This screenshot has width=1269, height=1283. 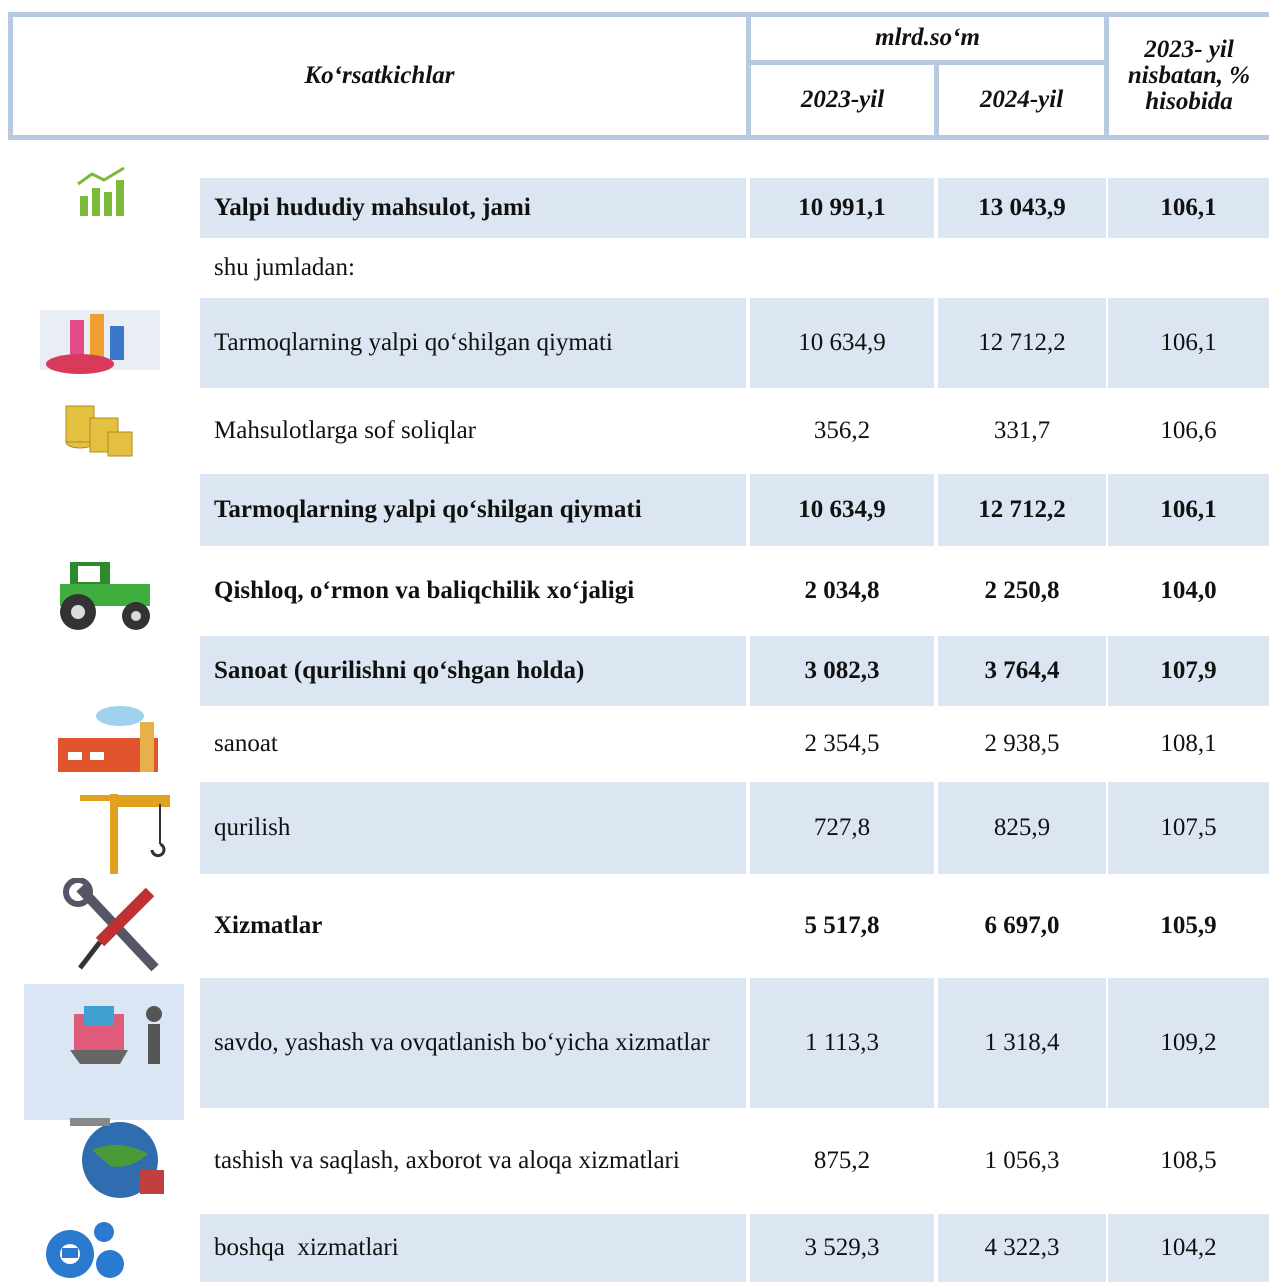 I want to click on row-label: Mahsulotlarga sof soliqlar, so click(x=345, y=430).